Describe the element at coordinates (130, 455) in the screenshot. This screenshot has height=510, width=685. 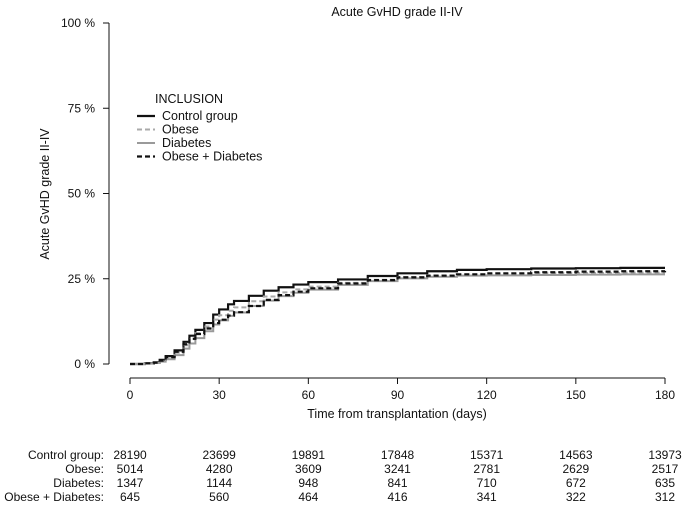
I see `risk-value: 28190` at that location.